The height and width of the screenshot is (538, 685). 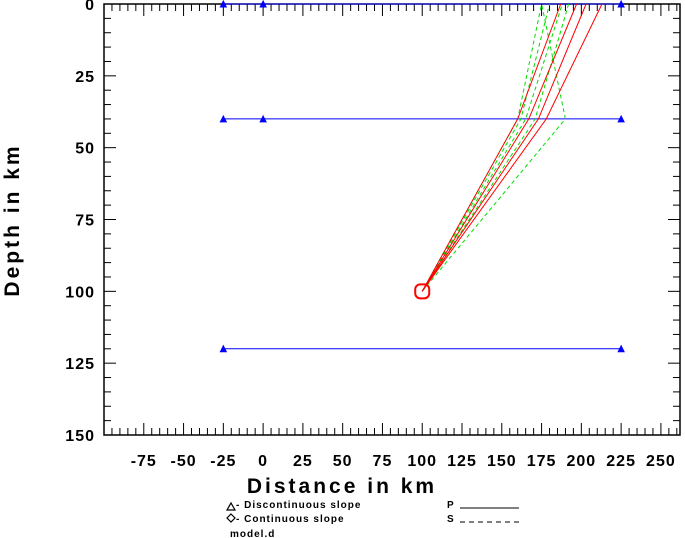 I want to click on source-point, so click(x=422, y=291).